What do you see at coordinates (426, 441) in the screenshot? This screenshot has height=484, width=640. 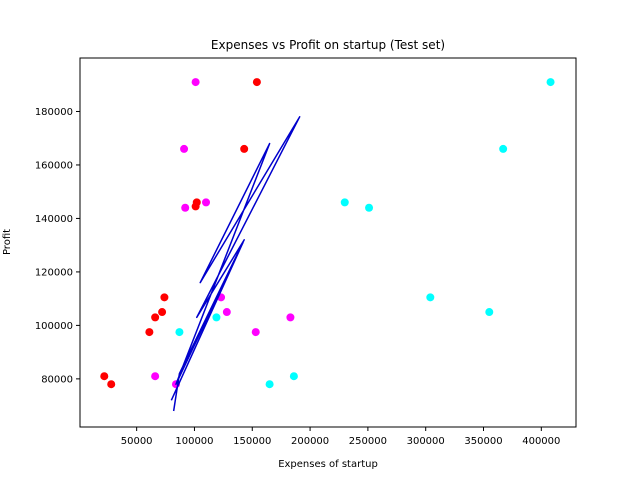 I see `x-tick-label-5: 300000` at bounding box center [426, 441].